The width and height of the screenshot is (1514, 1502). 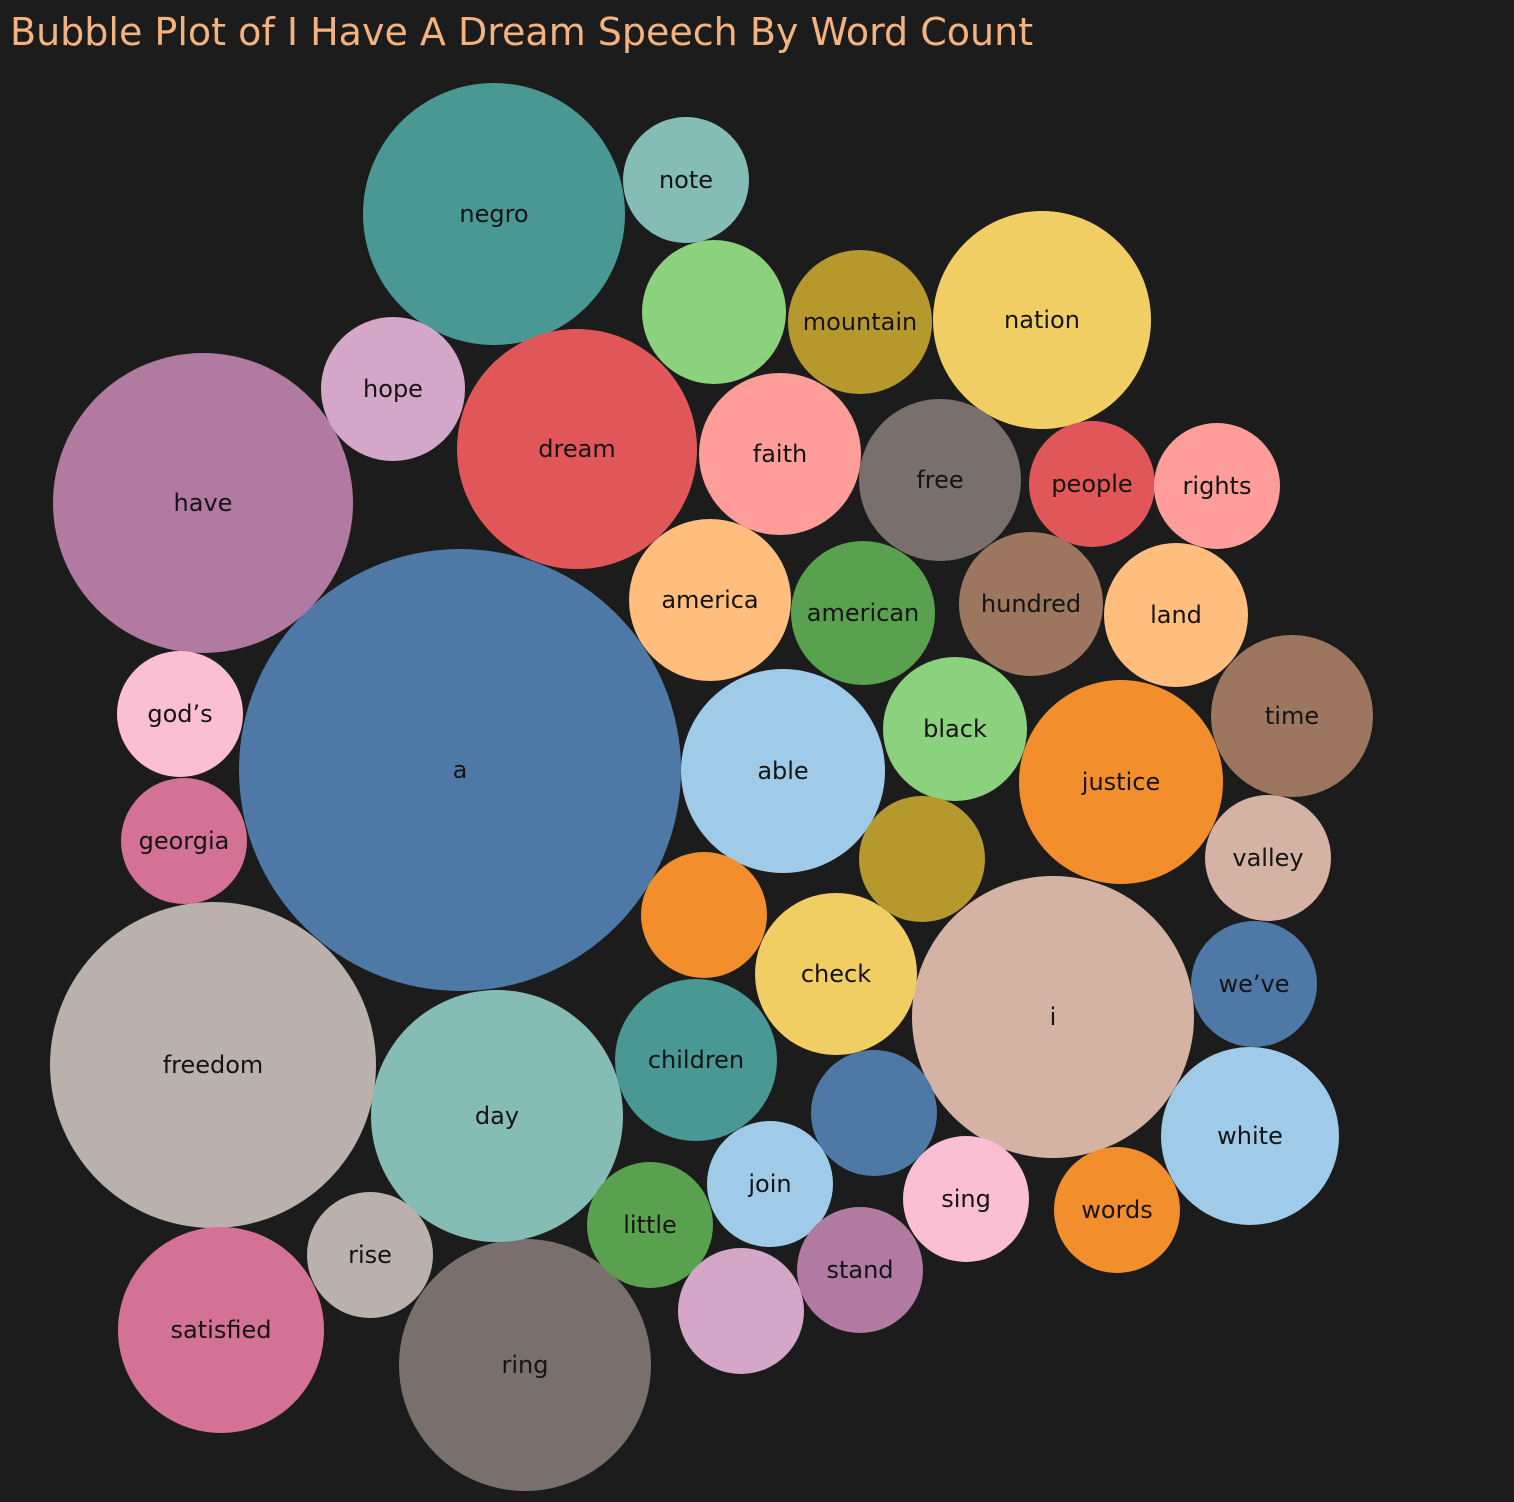 I want to click on bubble-time: time, so click(x=1292, y=716).